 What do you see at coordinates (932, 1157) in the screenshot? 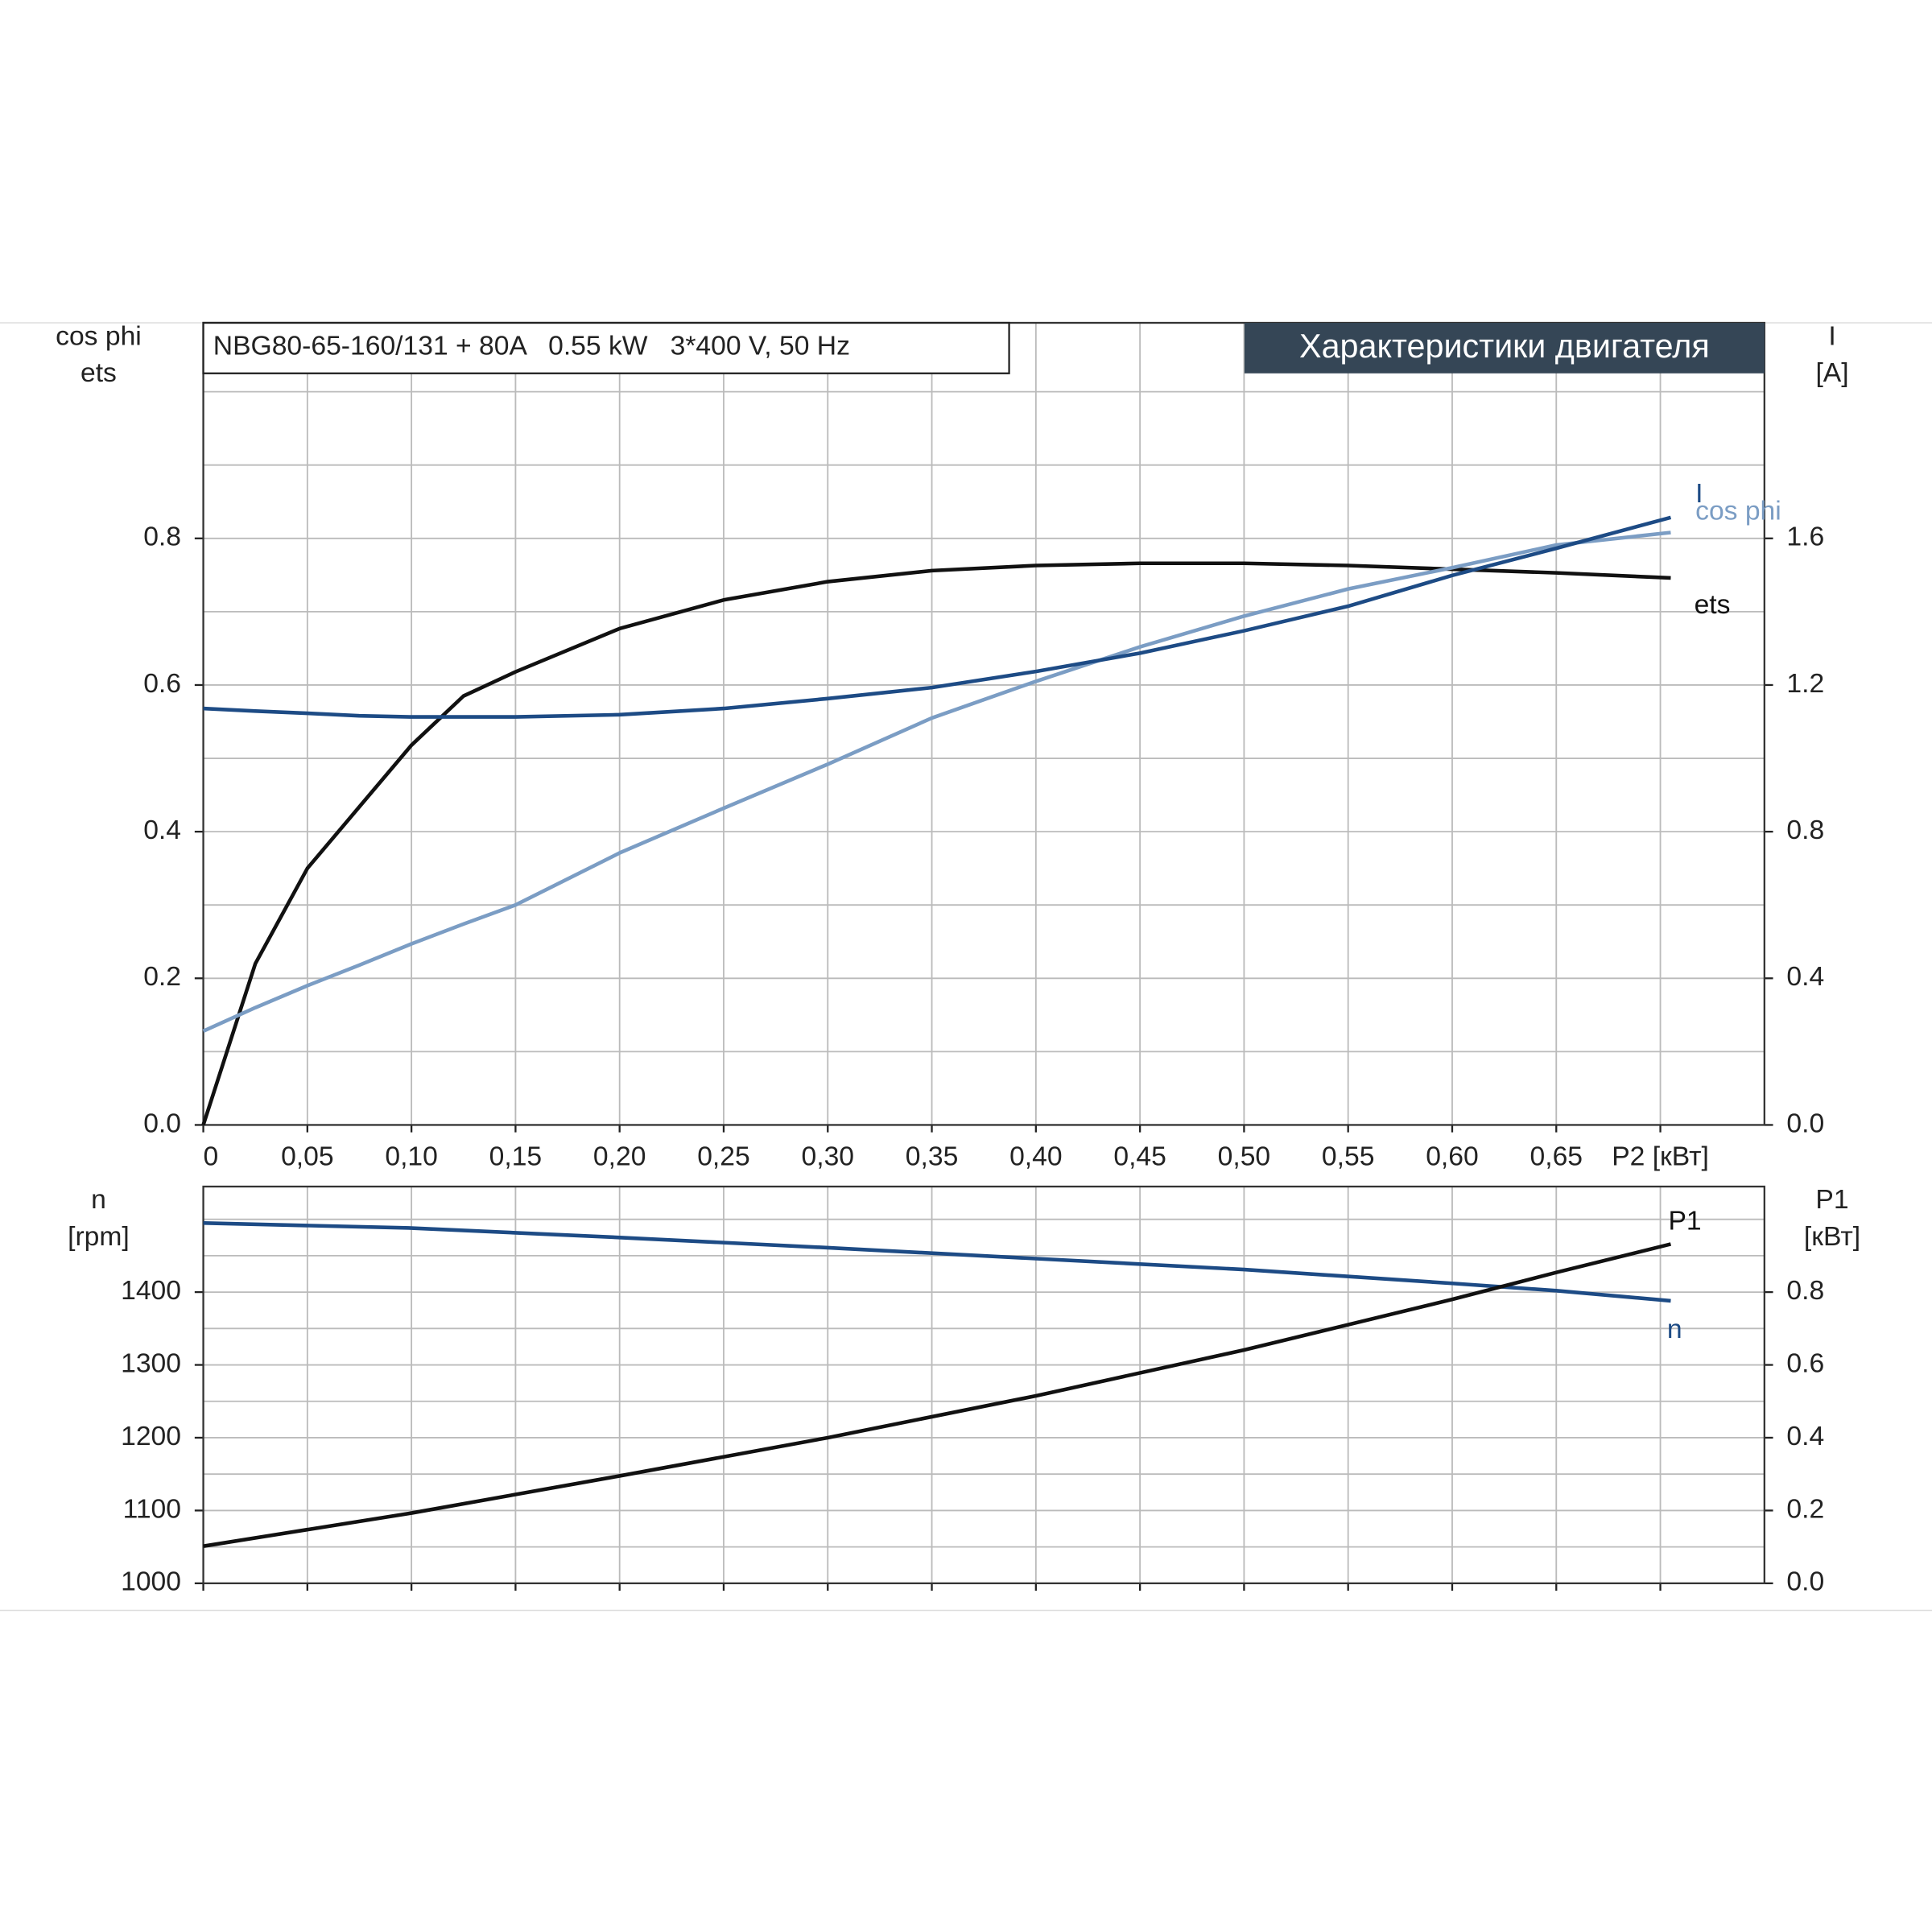
I see `x-tick-label: 0,35` at bounding box center [932, 1157].